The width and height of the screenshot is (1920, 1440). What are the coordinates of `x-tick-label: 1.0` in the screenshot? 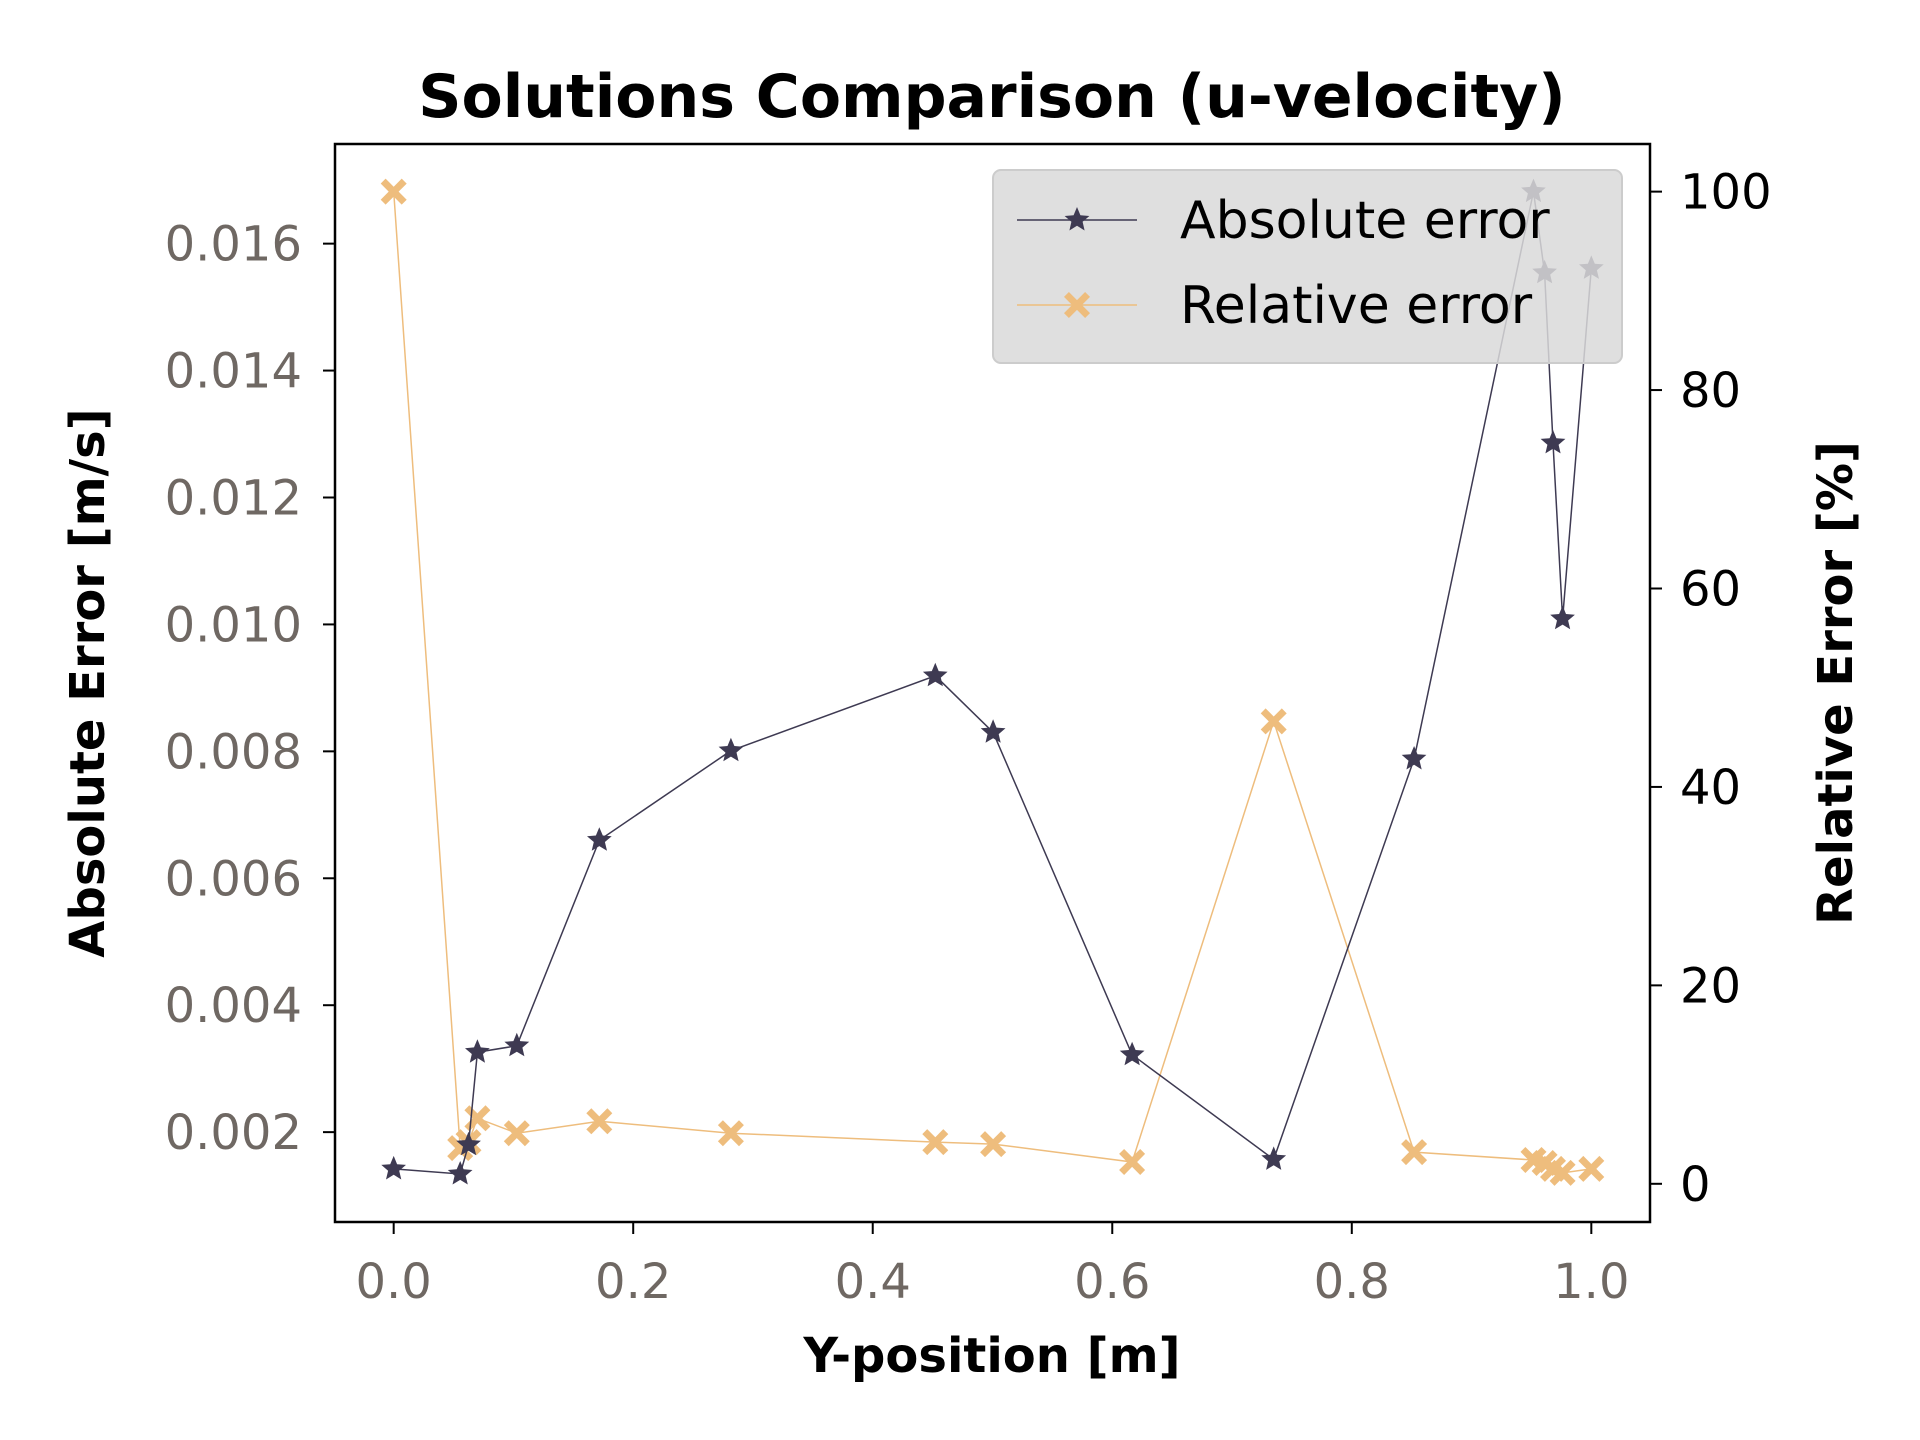 It's located at (1591, 1282).